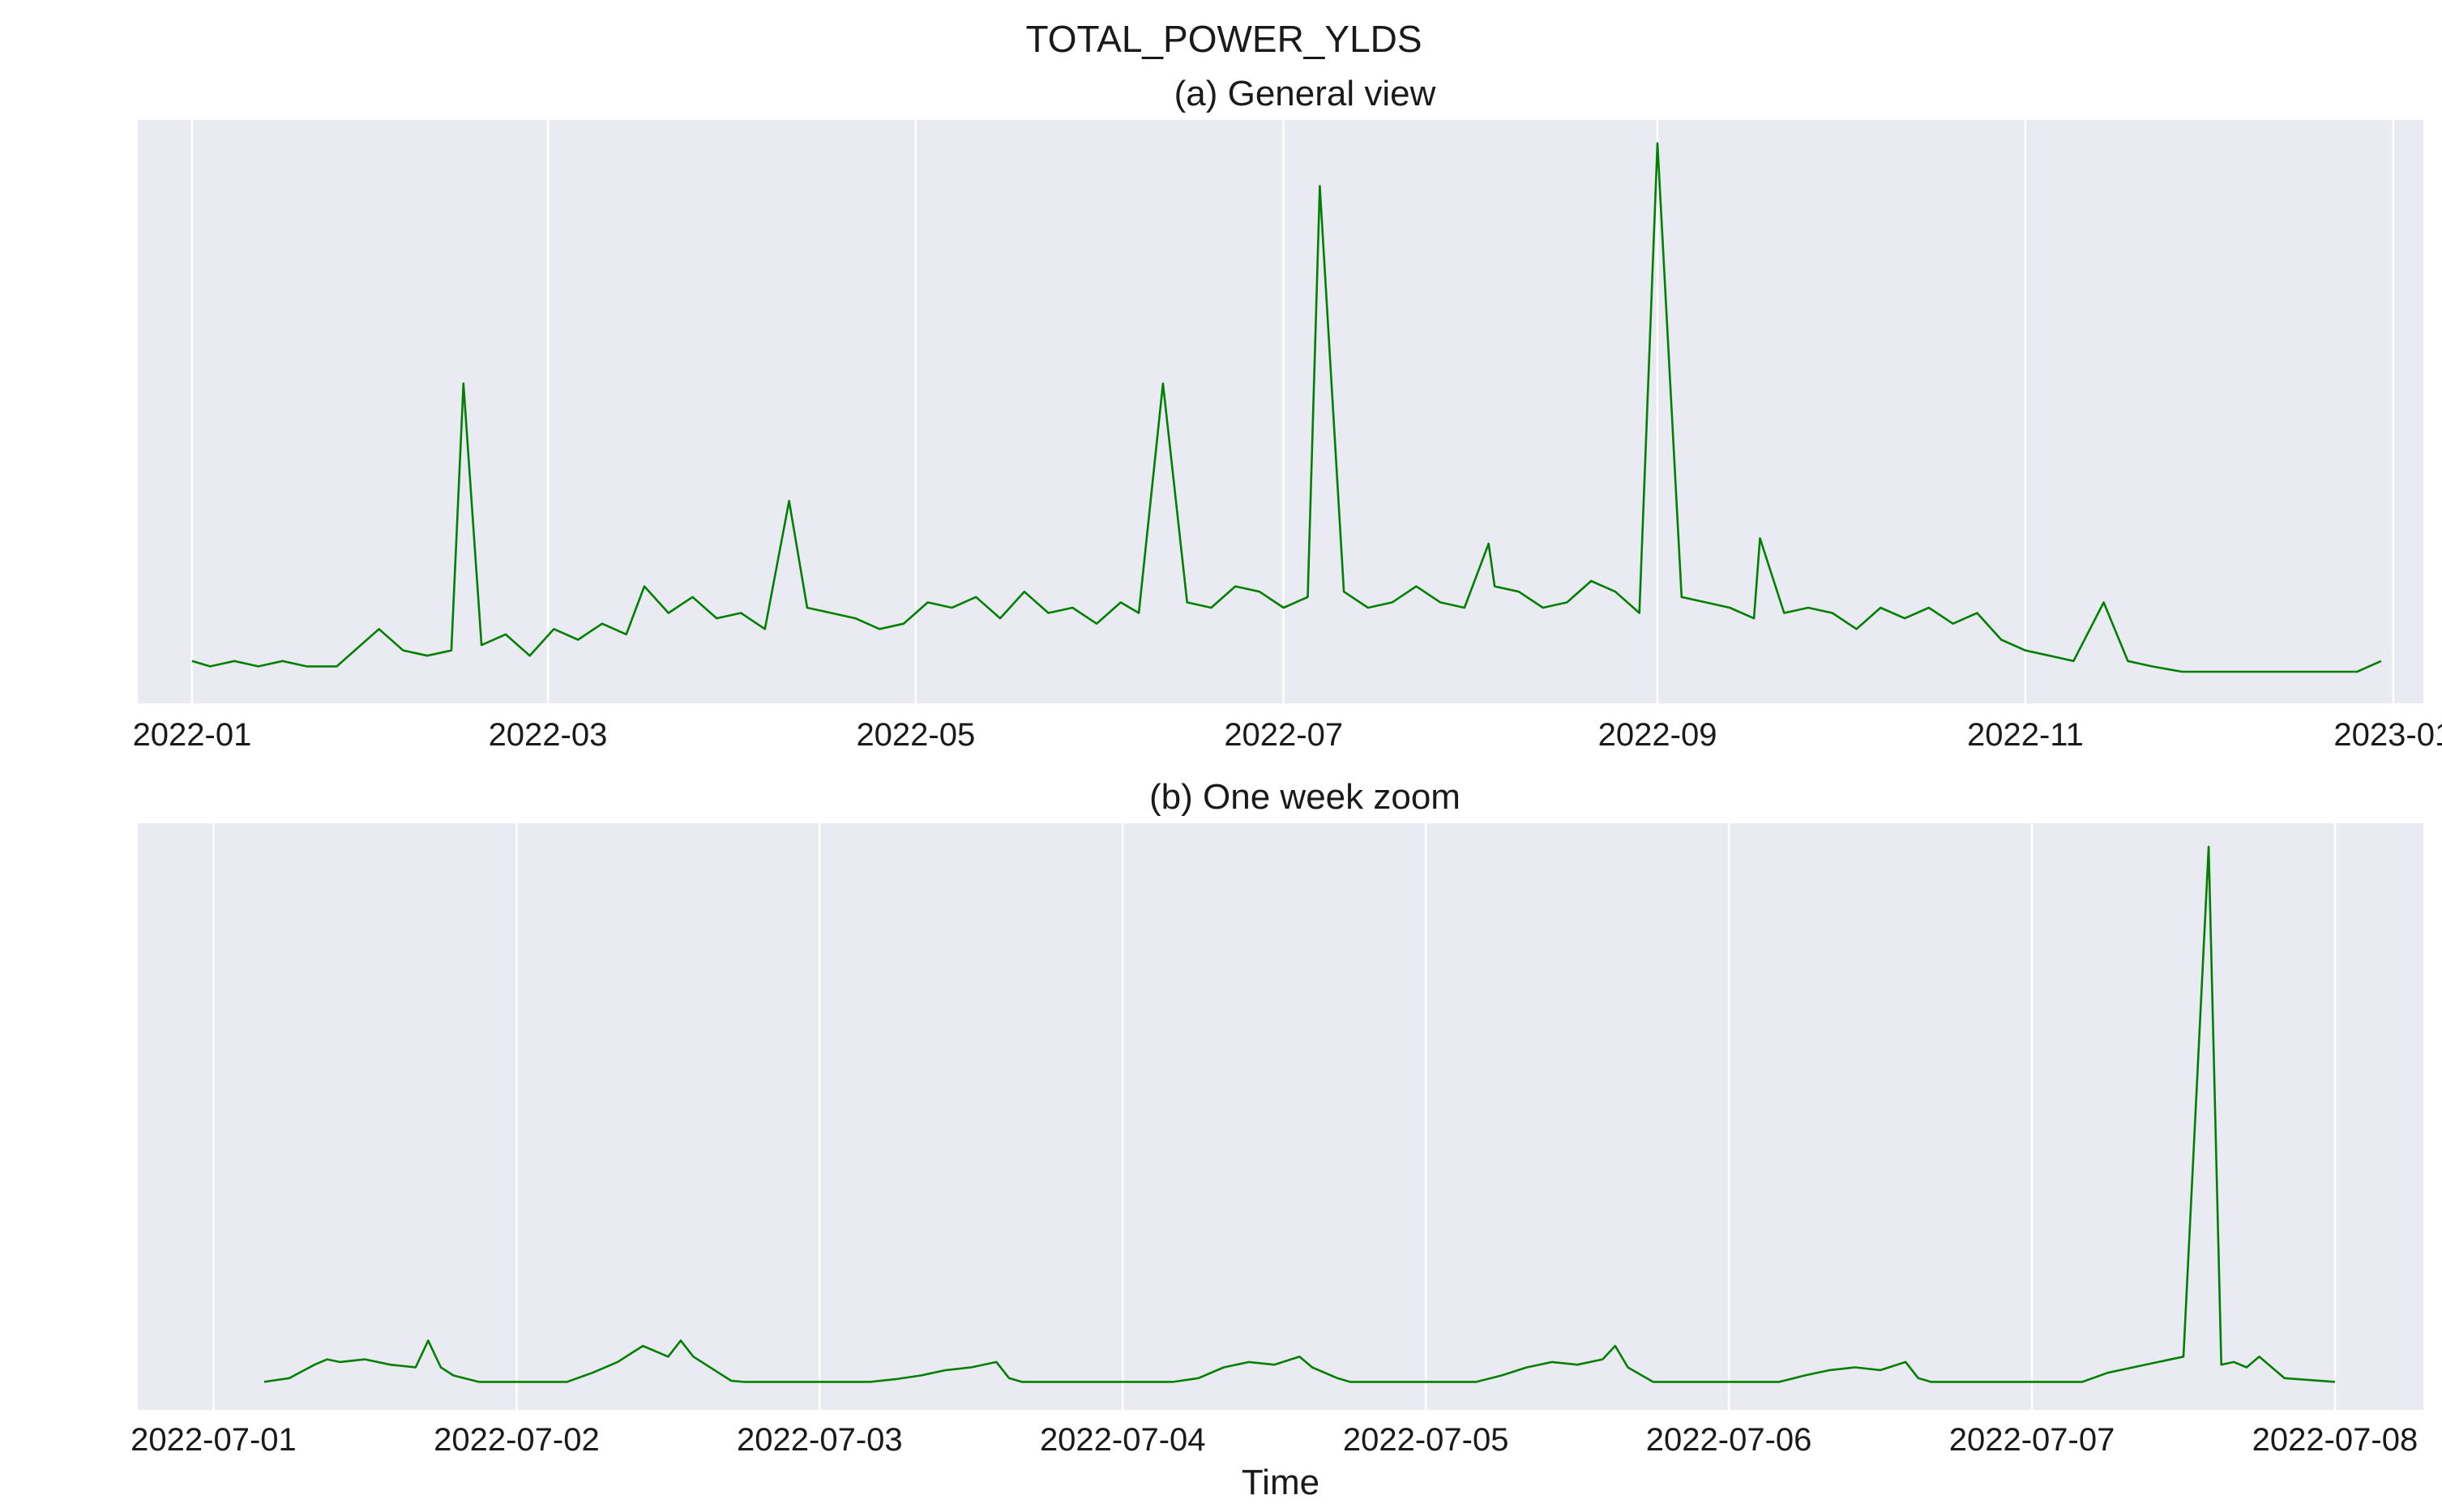  Describe the element at coordinates (2387, 735) in the screenshot. I see `panel-a-x-tick-label: 2023-01` at that location.